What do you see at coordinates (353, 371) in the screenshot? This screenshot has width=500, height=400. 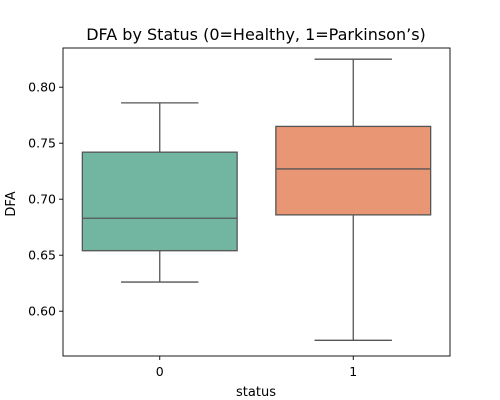 I see `x-tick-label: 1` at bounding box center [353, 371].